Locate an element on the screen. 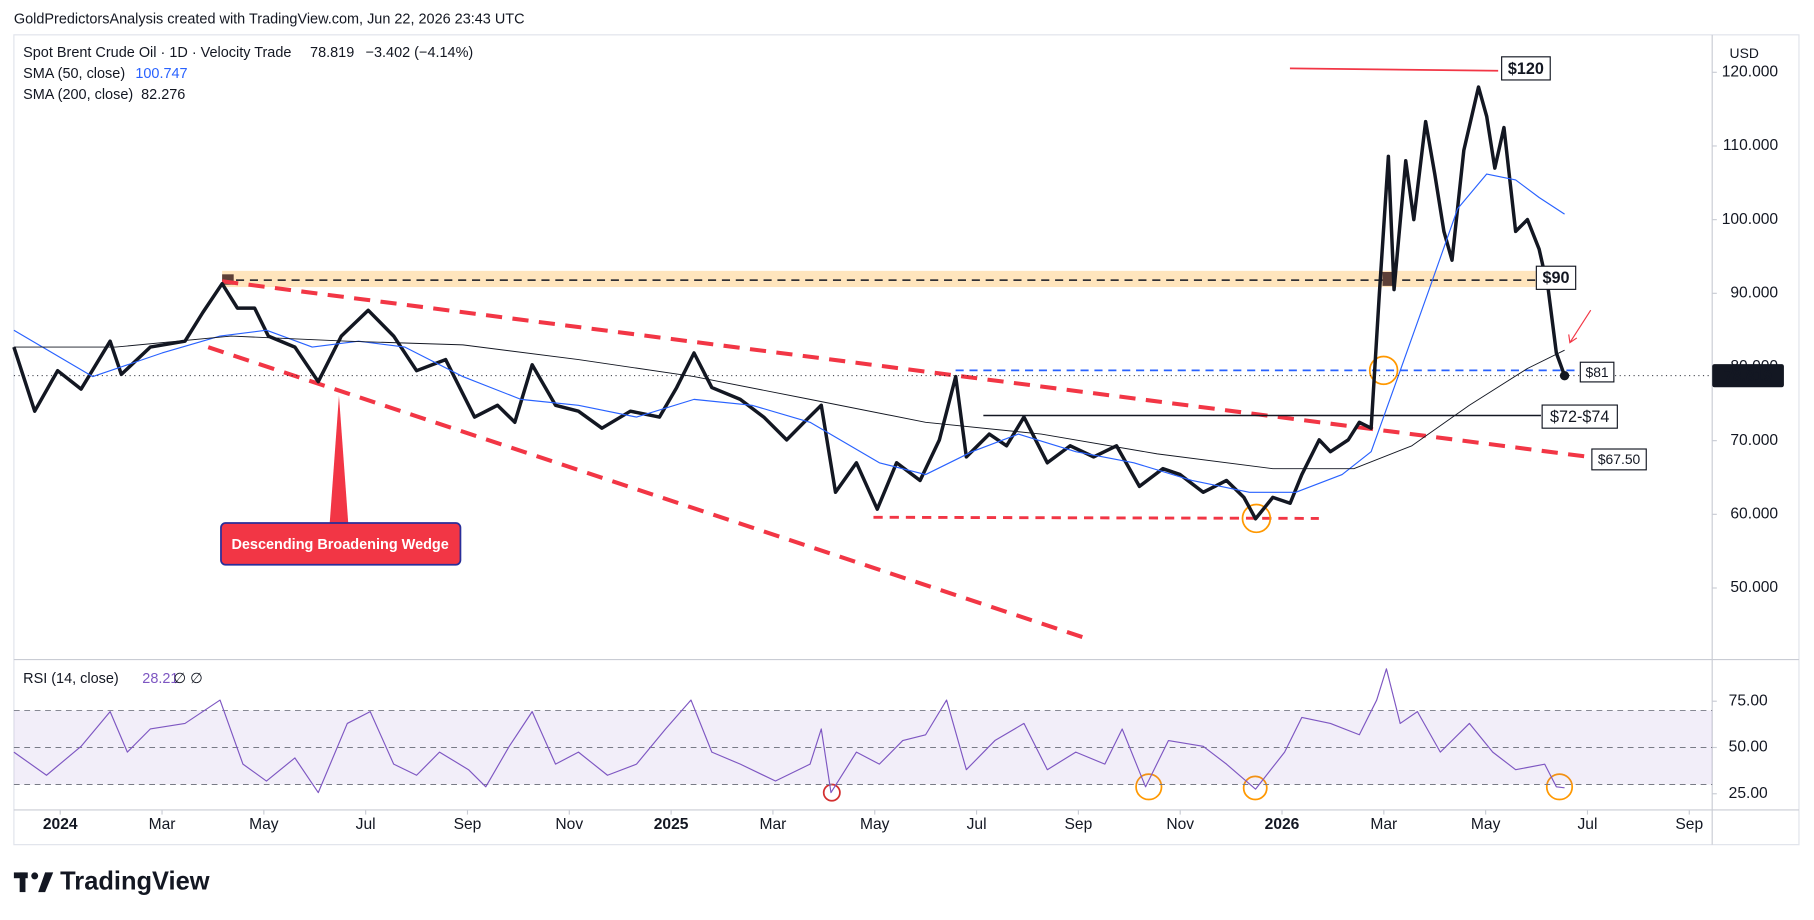 Image resolution: width=1814 pixels, height=920 pixels. resistance-zone is located at coordinates (883, 279).